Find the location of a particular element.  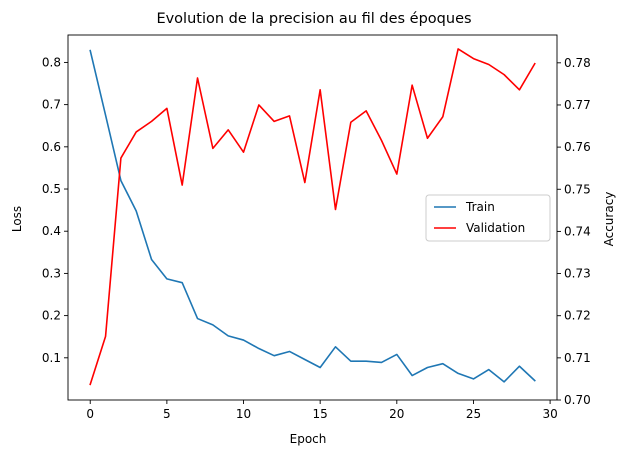

x-tick-label: 15 is located at coordinates (320, 414).